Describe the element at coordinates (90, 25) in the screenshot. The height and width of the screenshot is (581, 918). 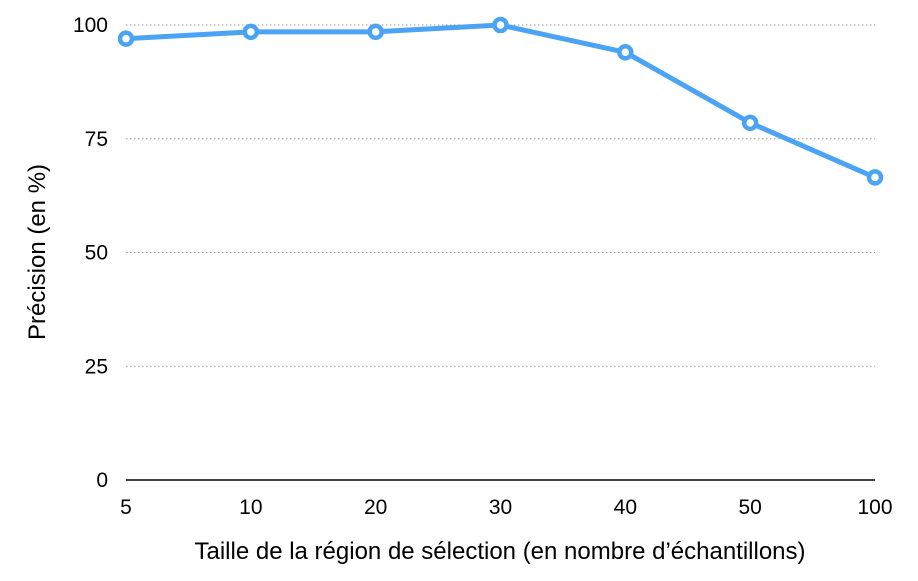
I see `y-tick-label: 100` at that location.